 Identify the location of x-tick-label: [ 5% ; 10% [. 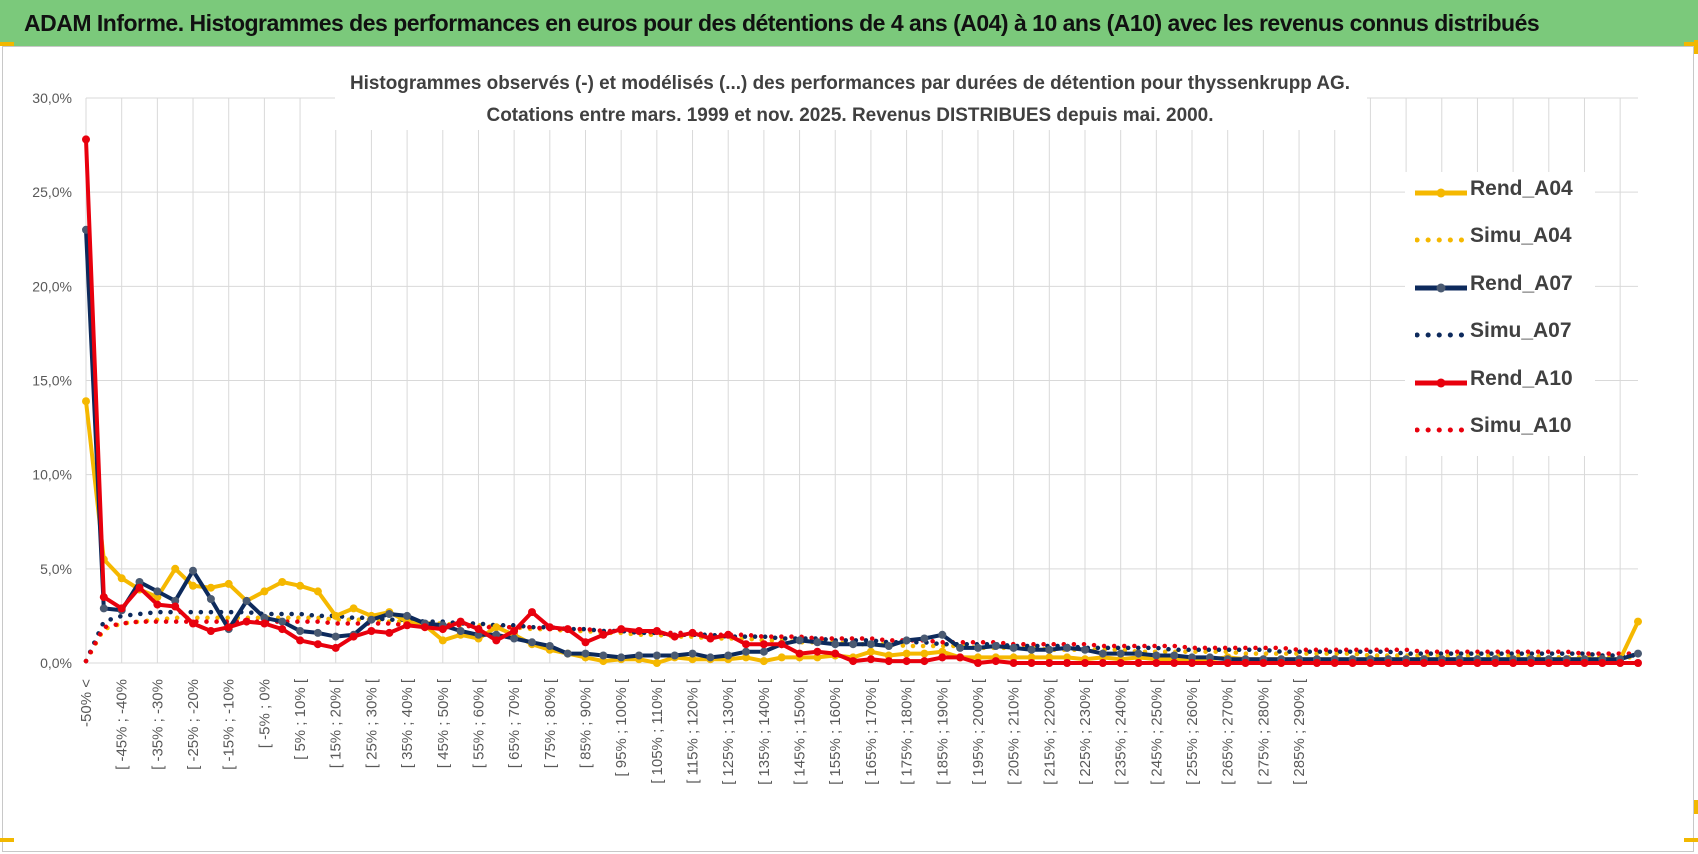
(300, 719).